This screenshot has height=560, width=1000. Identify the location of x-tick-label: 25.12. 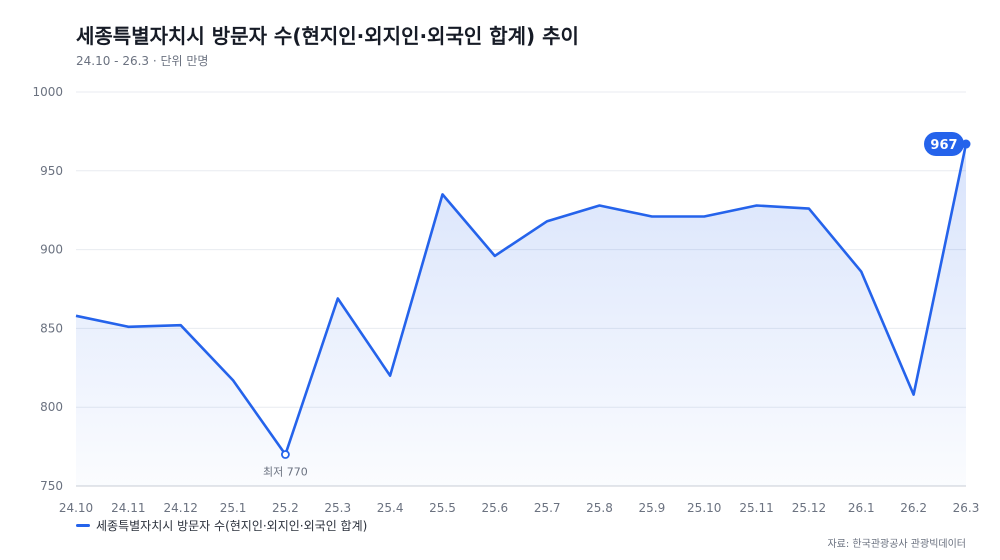
(809, 508).